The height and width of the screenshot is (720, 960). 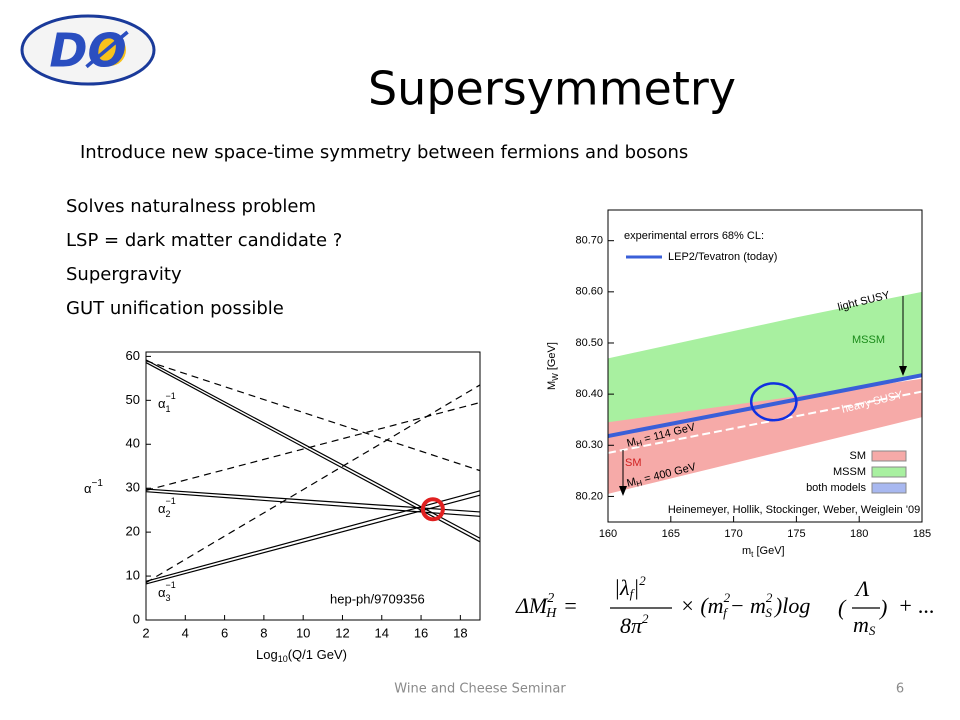 I want to click on formula-part: − m, so click(x=748, y=605).